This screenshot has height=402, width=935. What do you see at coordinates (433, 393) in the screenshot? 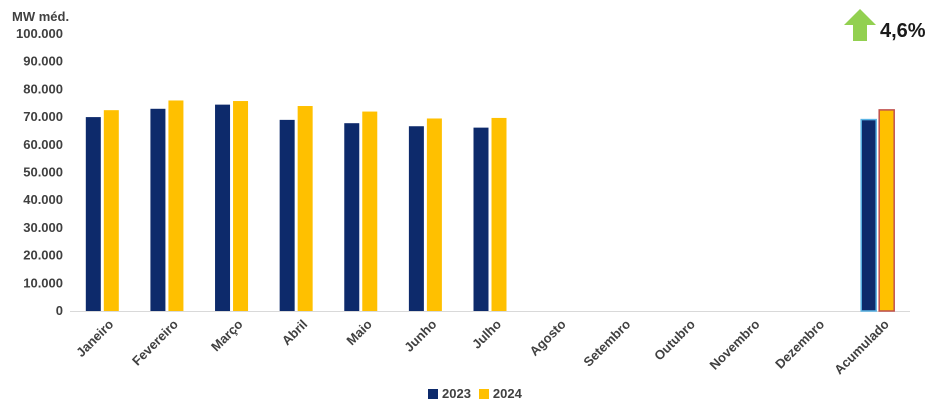
I see `legend-swatch-2023` at bounding box center [433, 393].